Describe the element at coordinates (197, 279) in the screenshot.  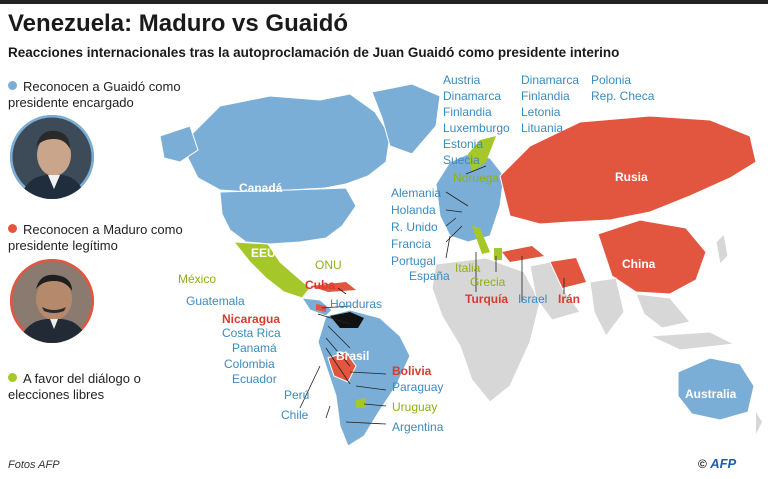
I see `label-mexico: México` at that location.